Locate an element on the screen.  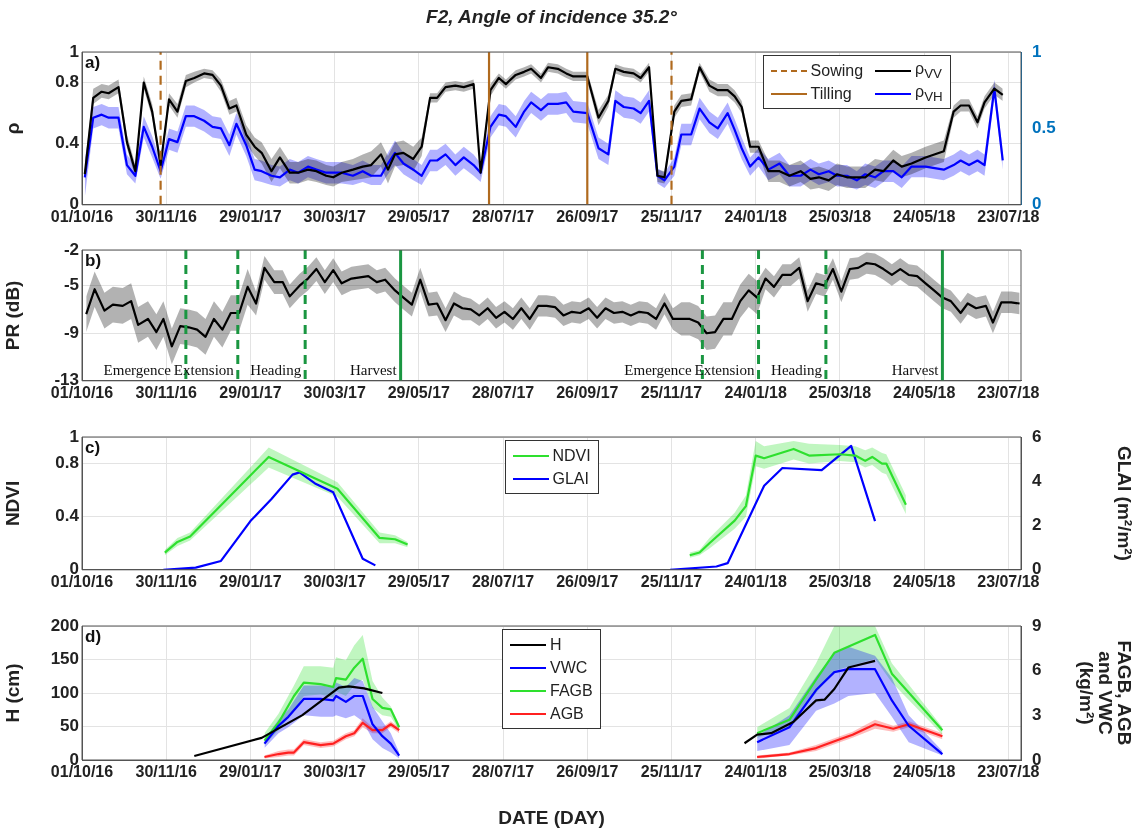
legend-label: VWC is located at coordinates (569, 667).